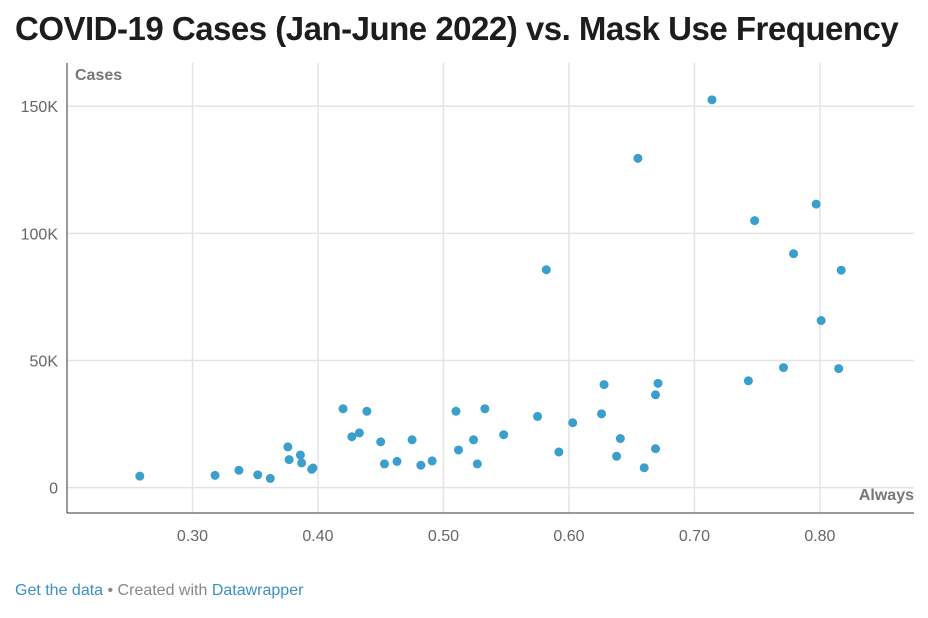  Describe the element at coordinates (257, 590) in the screenshot. I see `datawrapper-link: Datawrapper` at that location.